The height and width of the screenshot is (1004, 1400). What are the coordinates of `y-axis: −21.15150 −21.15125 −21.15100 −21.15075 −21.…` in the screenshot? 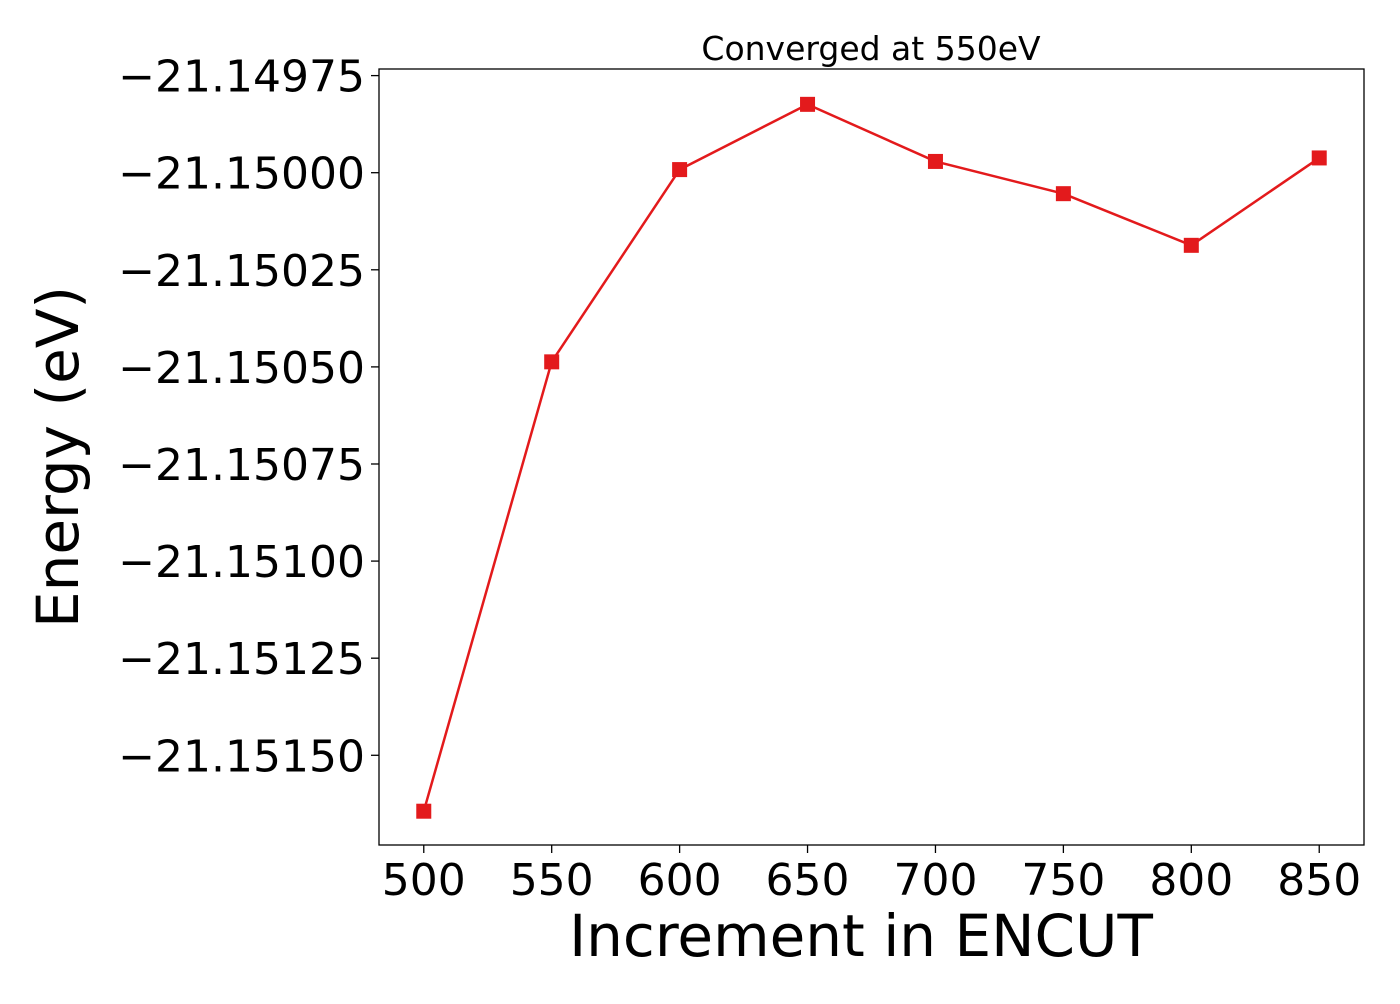 It's located at (248, 417).